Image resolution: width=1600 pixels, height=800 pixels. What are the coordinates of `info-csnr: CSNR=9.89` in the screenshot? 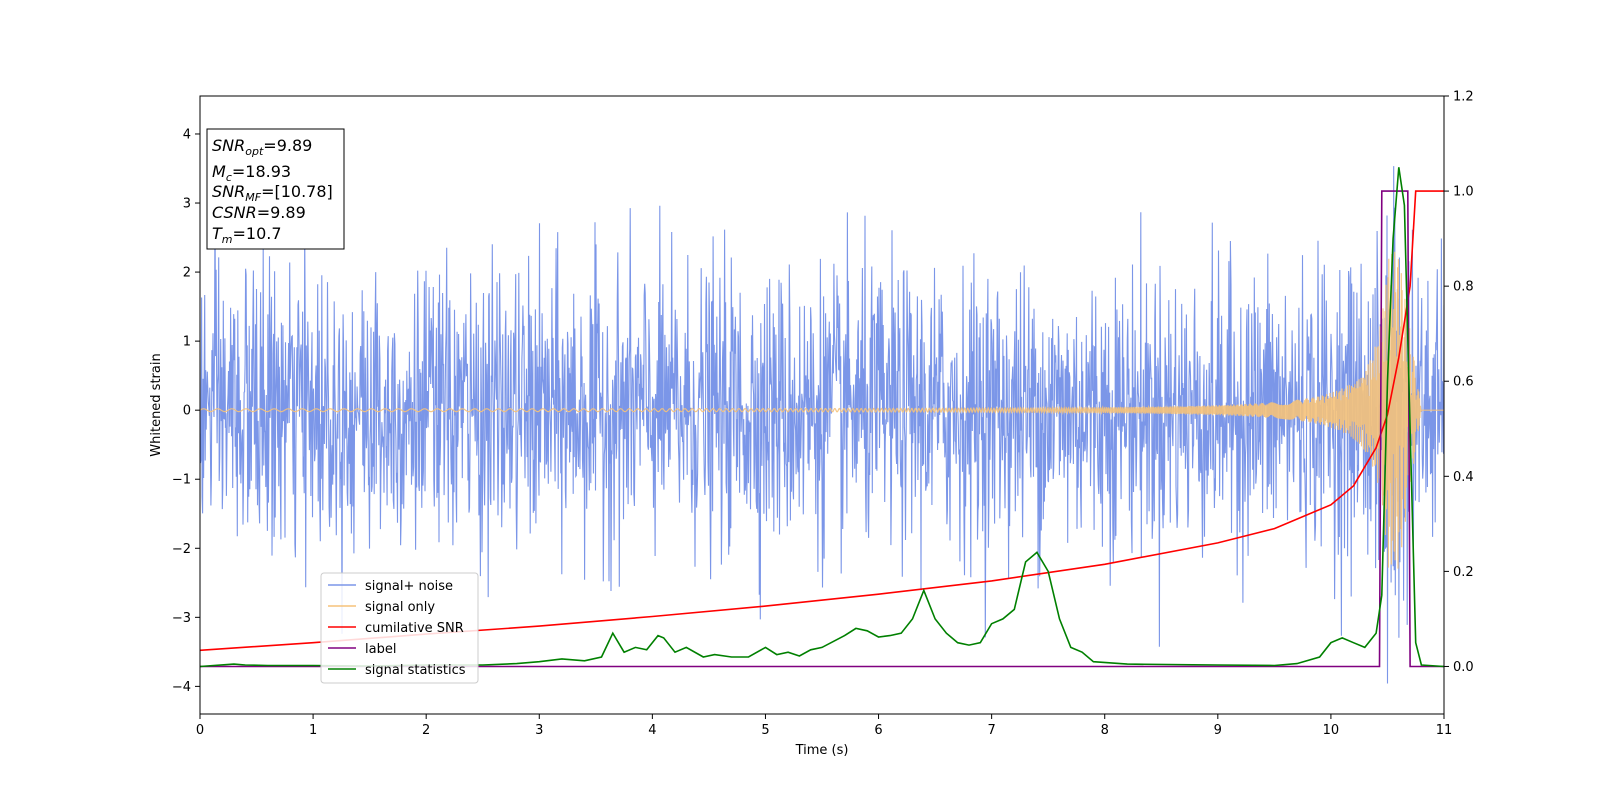 It's located at (259, 212).